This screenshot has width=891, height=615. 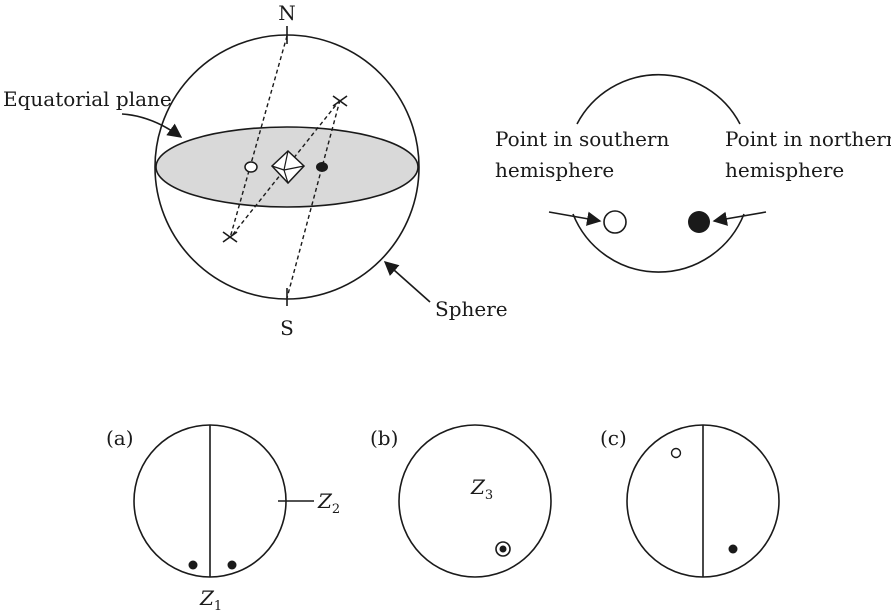 I want to click on panel-c-label: (c), so click(x=613, y=438).